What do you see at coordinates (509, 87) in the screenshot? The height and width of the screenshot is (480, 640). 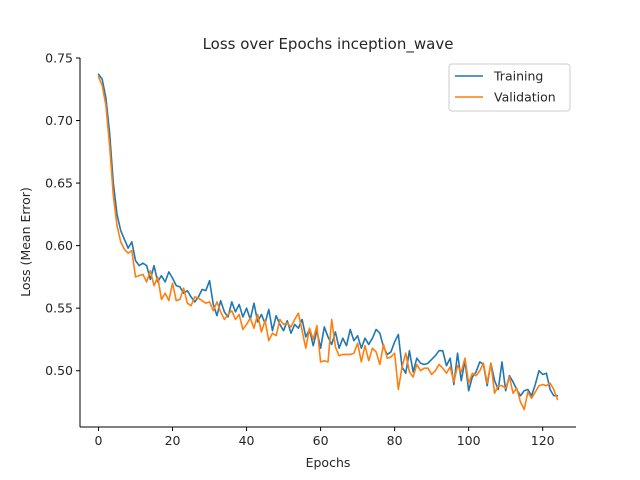 I see `legend: Training Validation` at bounding box center [509, 87].